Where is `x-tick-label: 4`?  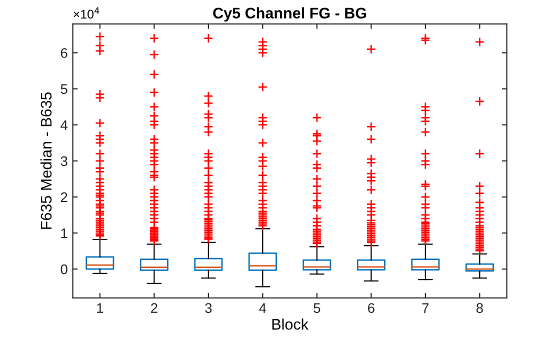 x-tick-label: 4 is located at coordinates (262, 308).